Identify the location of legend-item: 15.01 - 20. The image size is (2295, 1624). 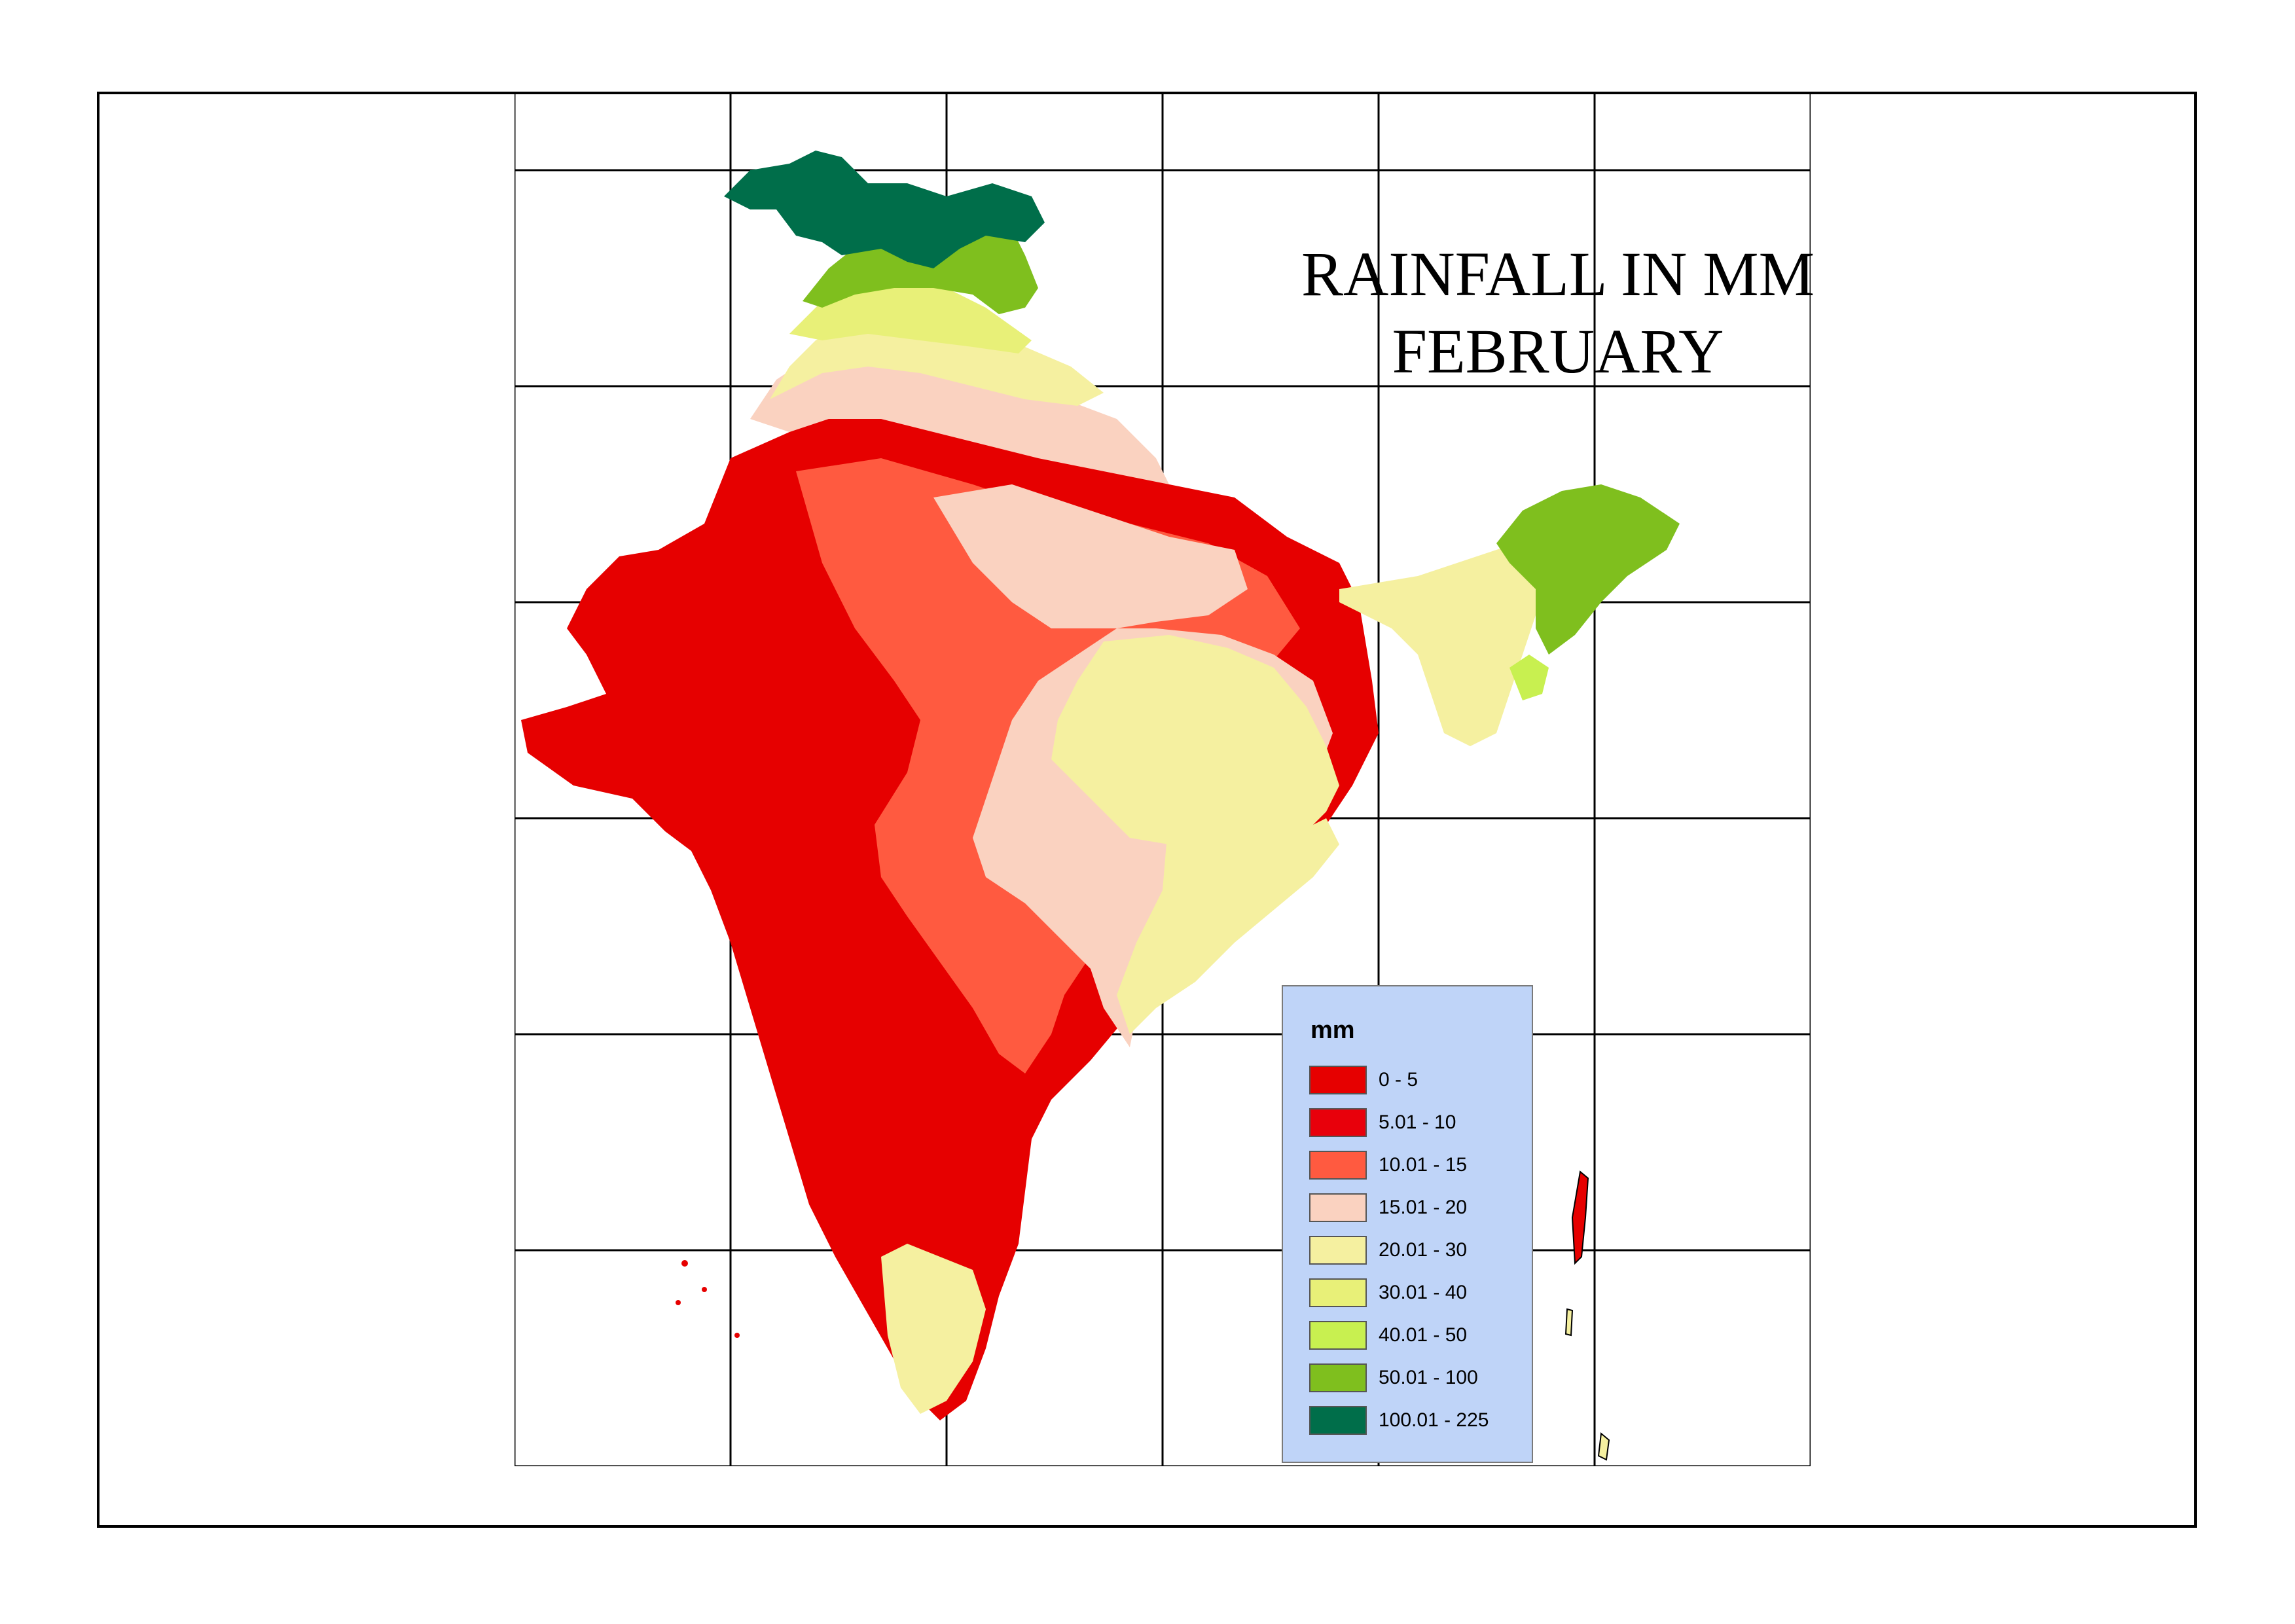
(1388, 1208).